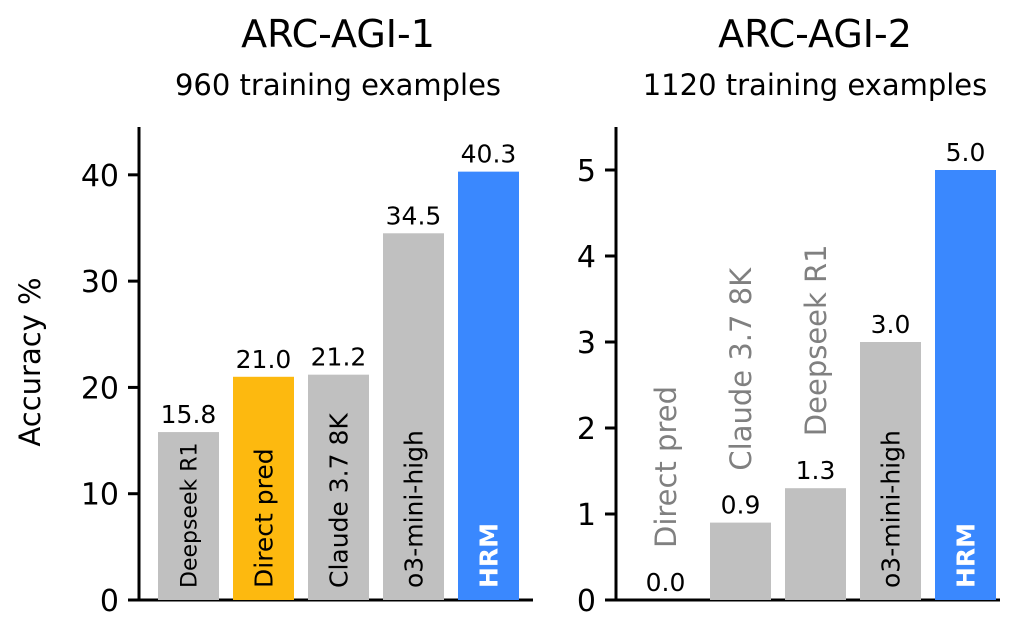 This screenshot has height=618, width=1019. I want to click on chart-subtitle: 960 training examples, so click(338, 85).